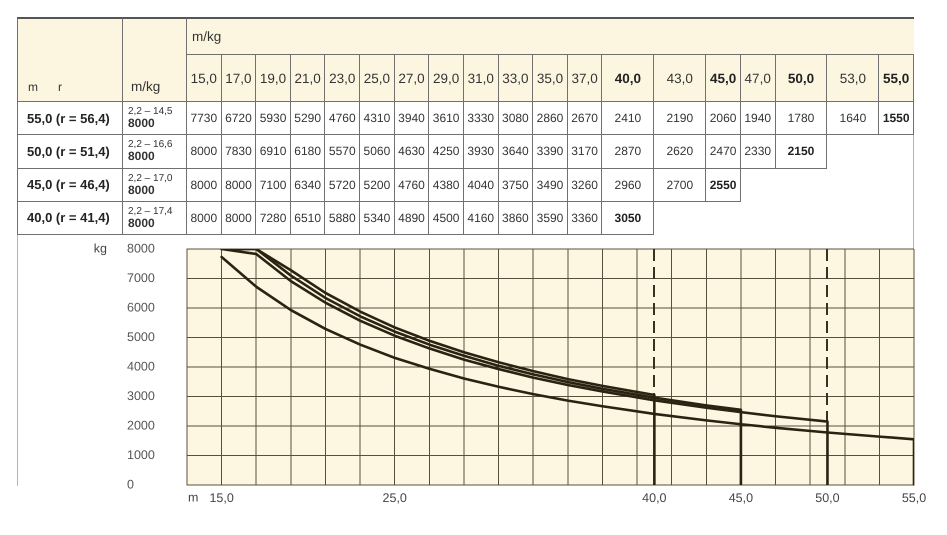 The image size is (947, 535). What do you see at coordinates (307, 217) in the screenshot?
I see `data-label: 6510` at bounding box center [307, 217].